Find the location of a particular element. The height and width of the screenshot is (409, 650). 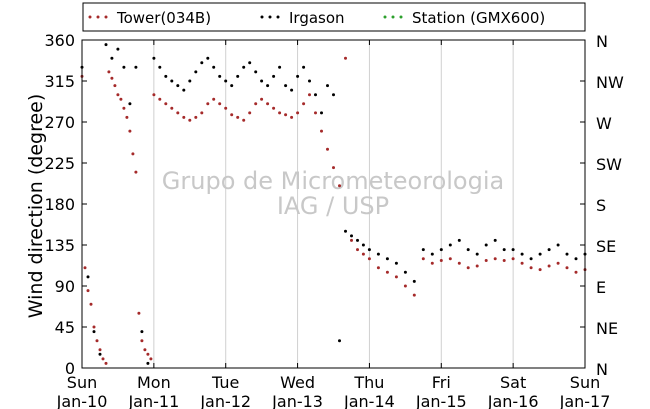

x-tick-label-date: Jan-14 is located at coordinates (369, 400).